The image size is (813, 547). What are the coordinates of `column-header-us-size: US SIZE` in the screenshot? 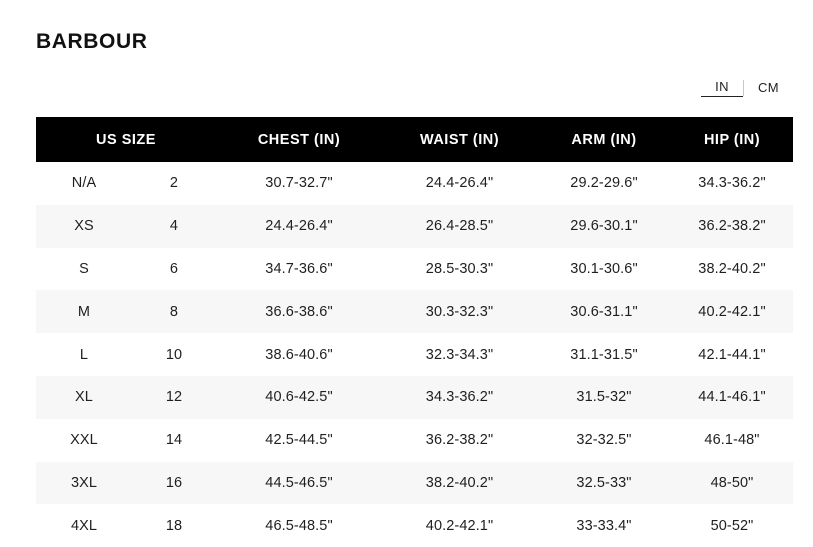 It's located at (126, 139).